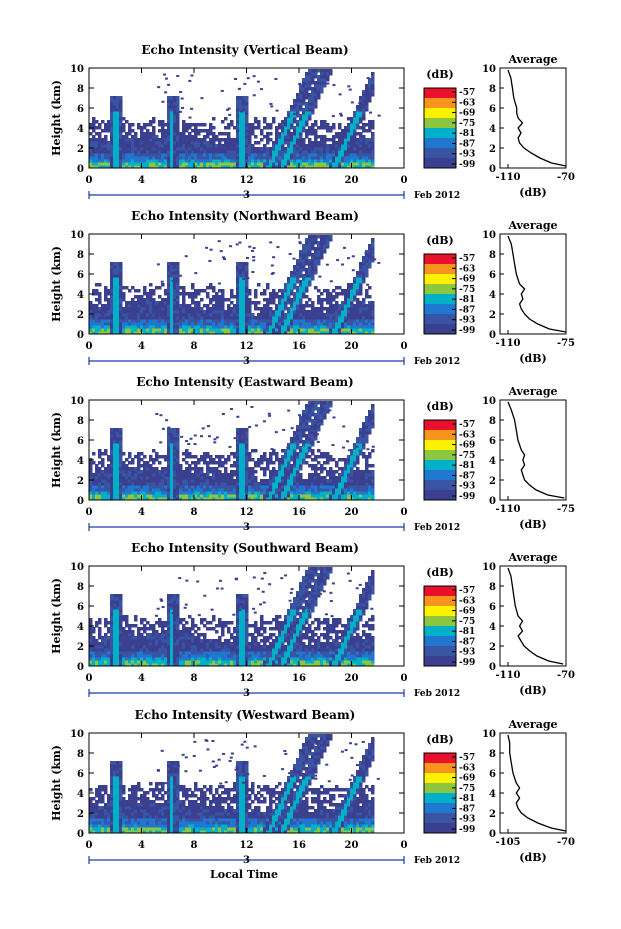 This screenshot has width=621, height=929. What do you see at coordinates (80, 774) in the screenshot?
I see `y-tick-label: 6` at bounding box center [80, 774].